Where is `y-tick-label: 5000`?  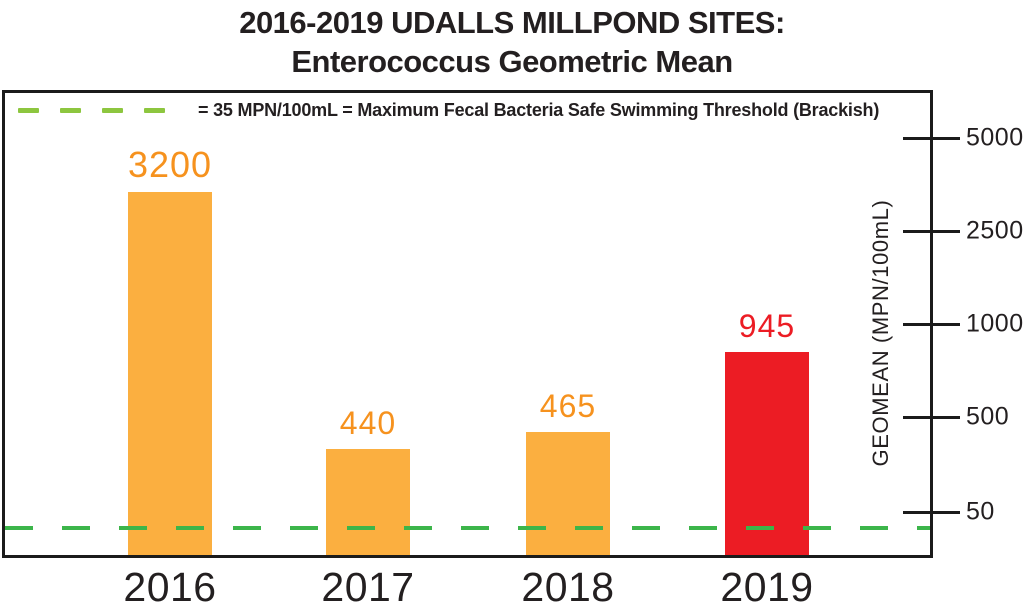 y-tick-label: 5000 is located at coordinates (995, 137).